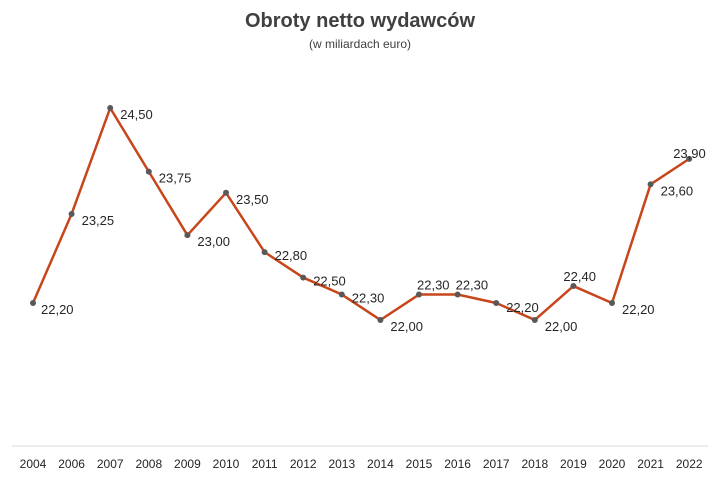  I want to click on x-tick-label: 2016, so click(457, 464).